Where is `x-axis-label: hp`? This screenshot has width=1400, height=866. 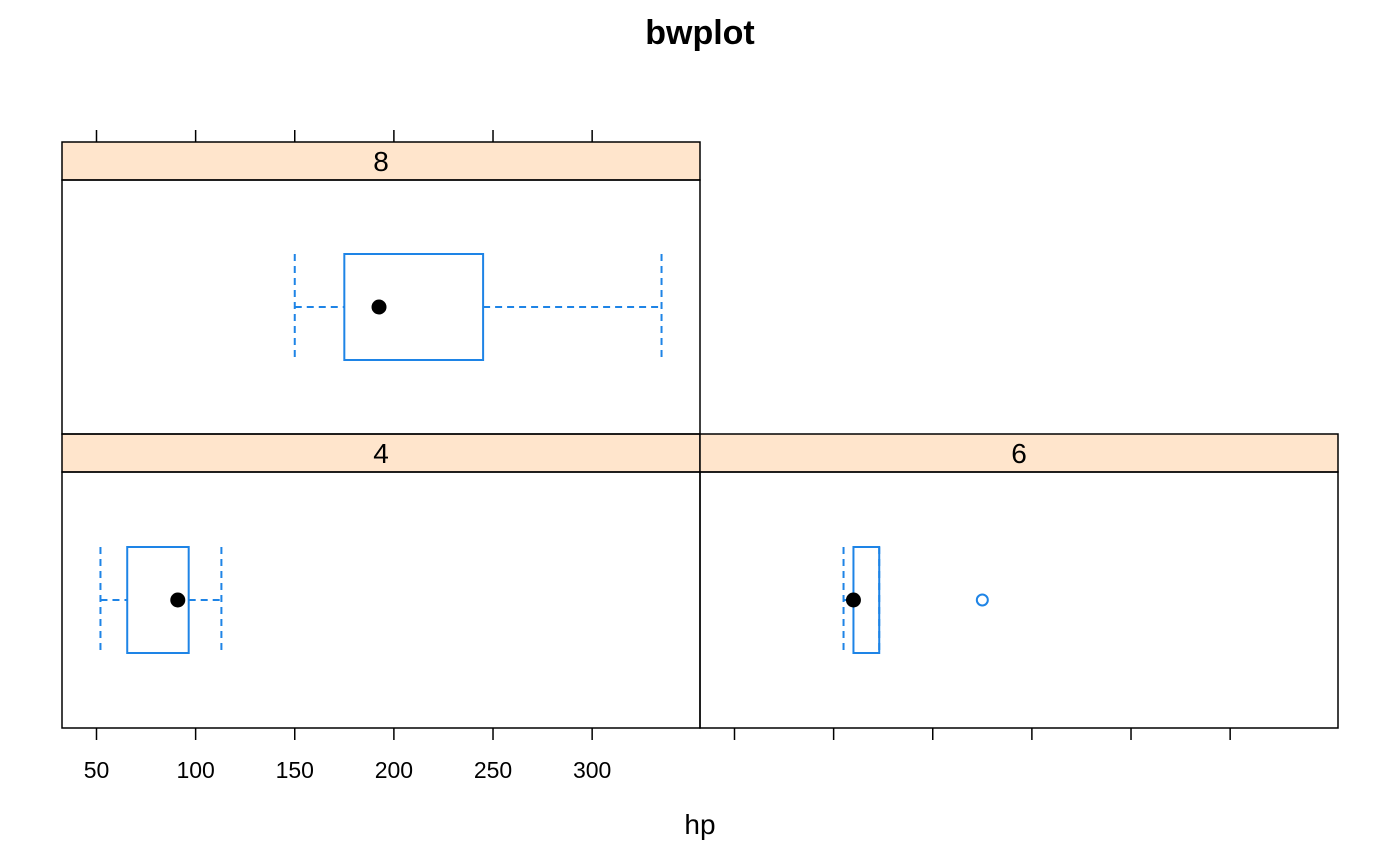
x-axis-label: hp is located at coordinates (699, 824).